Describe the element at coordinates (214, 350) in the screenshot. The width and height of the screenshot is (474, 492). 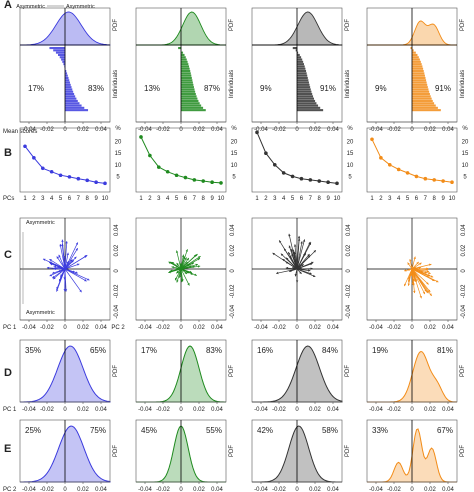
I see `d-right-percent-2: 83%` at that location.